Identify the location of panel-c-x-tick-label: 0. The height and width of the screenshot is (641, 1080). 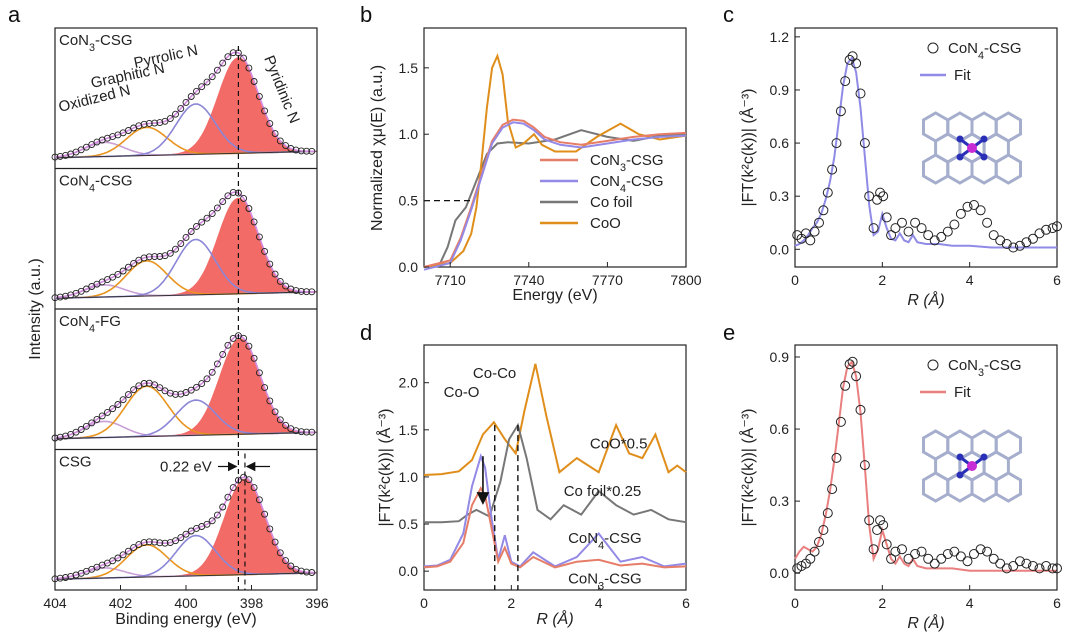
(424, 603).